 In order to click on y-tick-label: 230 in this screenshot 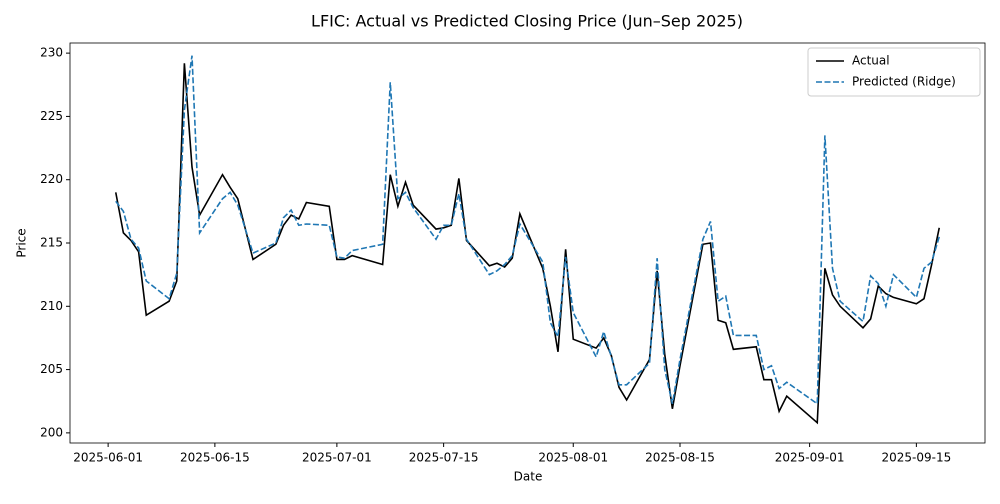, I will do `click(51, 53)`.